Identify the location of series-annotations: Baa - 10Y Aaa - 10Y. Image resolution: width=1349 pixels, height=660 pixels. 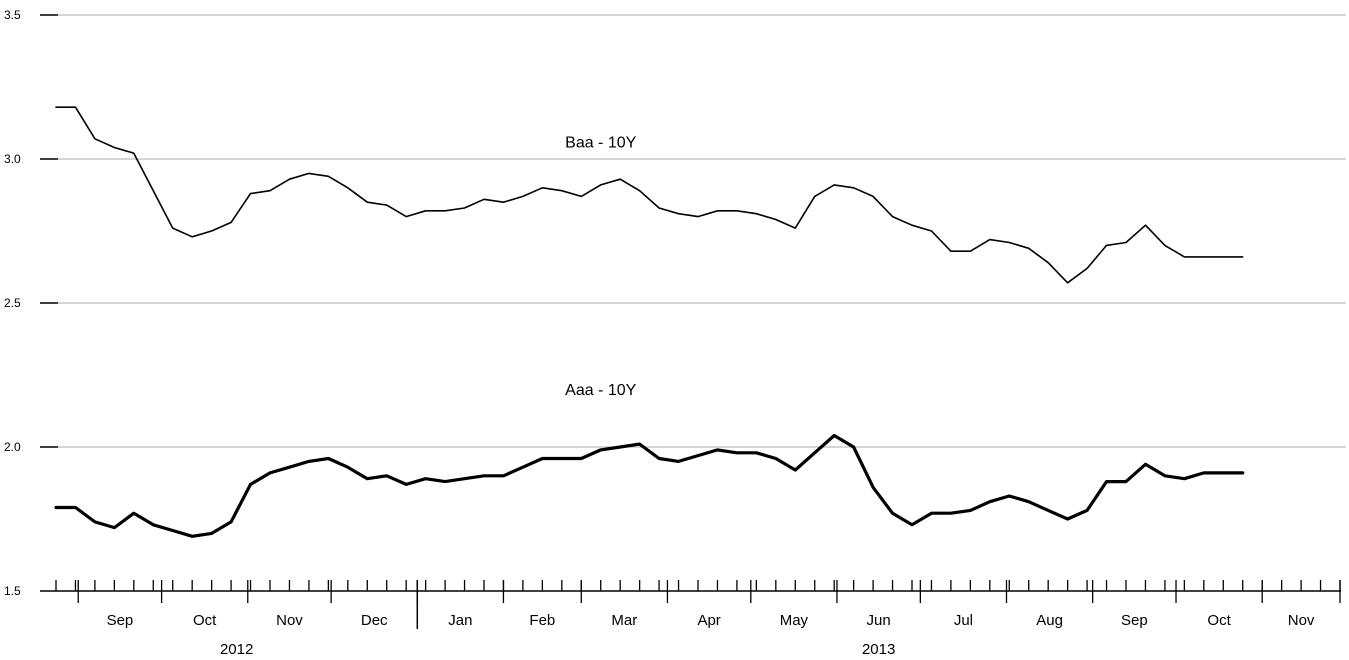
(600, 266).